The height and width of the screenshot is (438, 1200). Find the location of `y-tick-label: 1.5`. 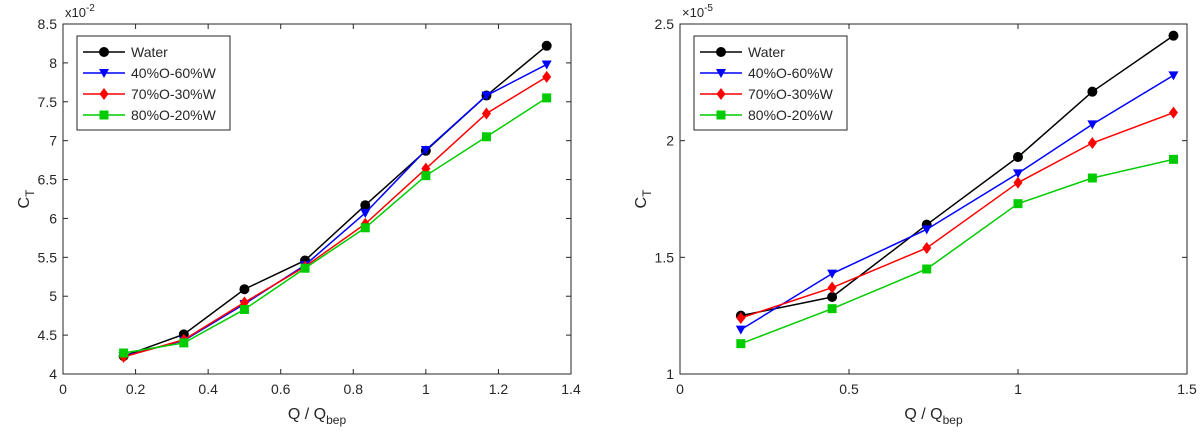

y-tick-label: 1.5 is located at coordinates (665, 257).